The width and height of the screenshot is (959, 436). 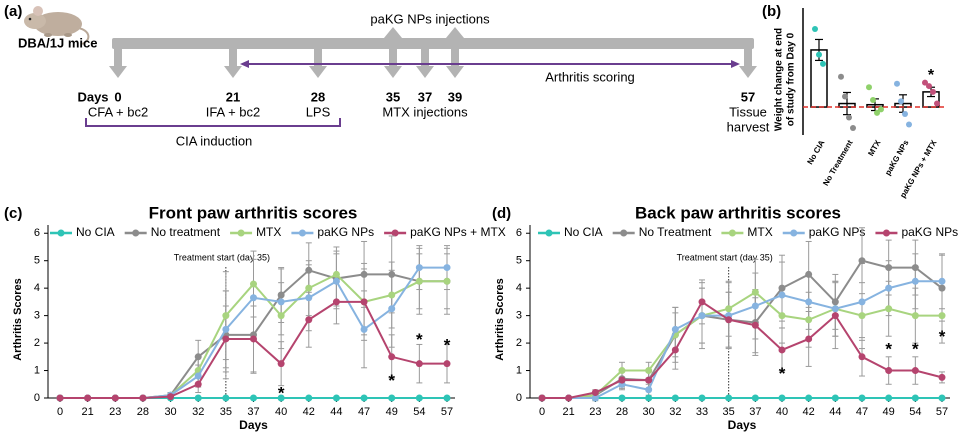 What do you see at coordinates (590, 76) in the screenshot?
I see `scoring-label: Arthritis scoring` at bounding box center [590, 76].